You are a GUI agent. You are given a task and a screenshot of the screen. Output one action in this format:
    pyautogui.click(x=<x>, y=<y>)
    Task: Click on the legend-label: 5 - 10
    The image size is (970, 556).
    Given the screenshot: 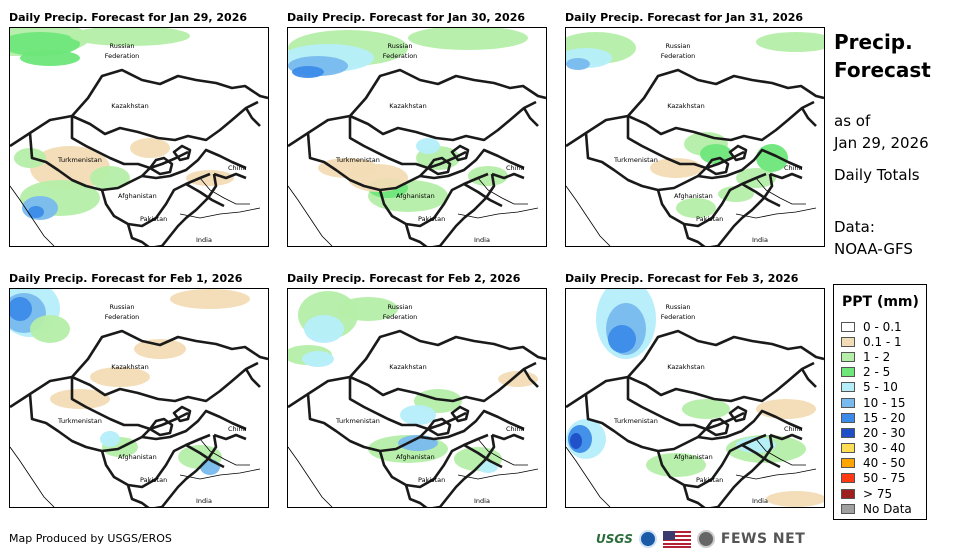 What is the action you would take?
    pyautogui.click(x=880, y=387)
    